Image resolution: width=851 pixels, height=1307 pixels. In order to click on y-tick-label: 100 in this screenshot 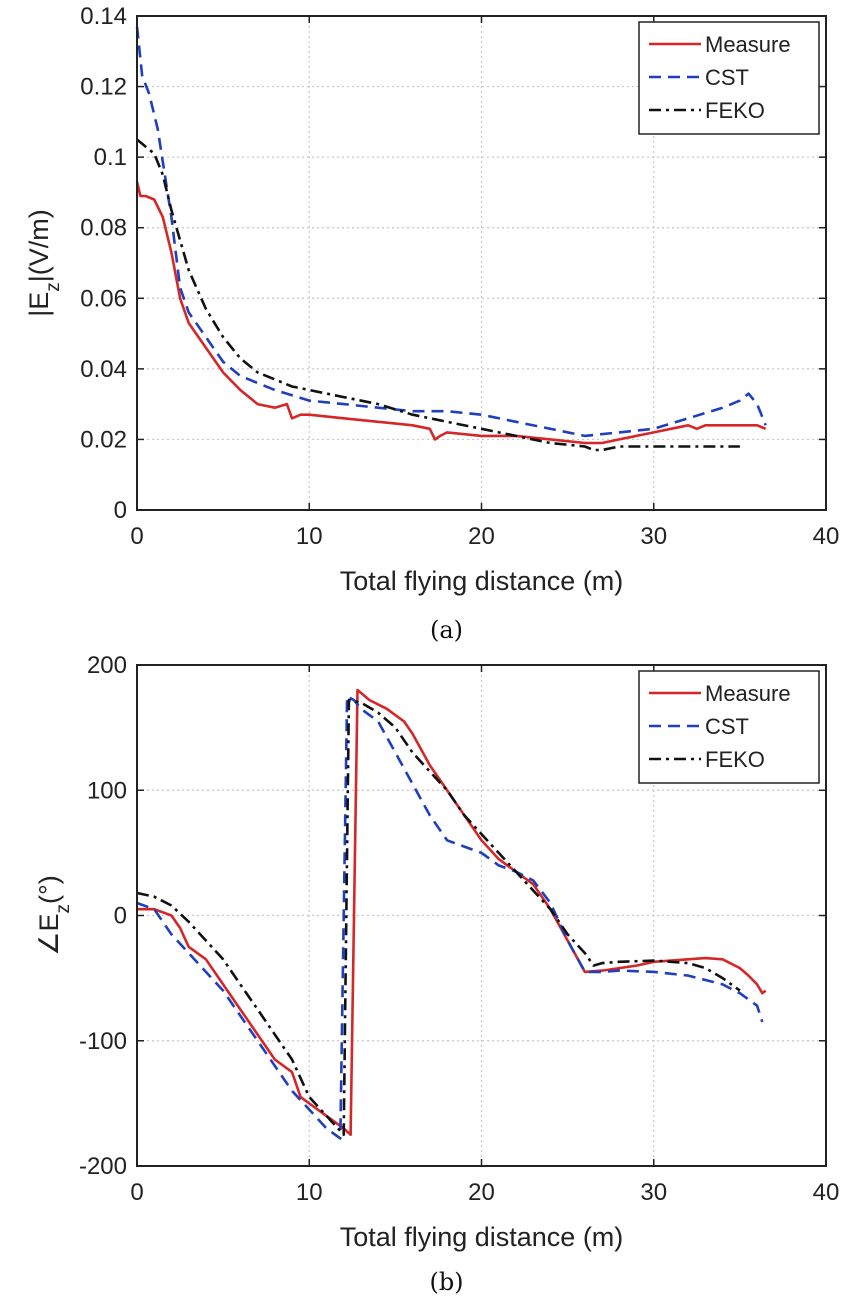, I will do `click(107, 790)`.